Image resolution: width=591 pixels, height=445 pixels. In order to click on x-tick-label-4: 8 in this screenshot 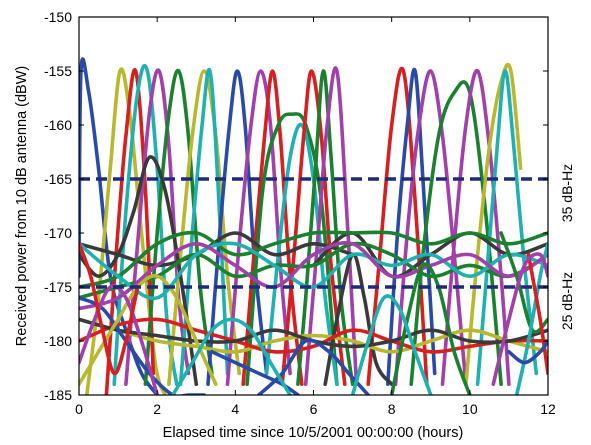, I will do `click(392, 409)`.